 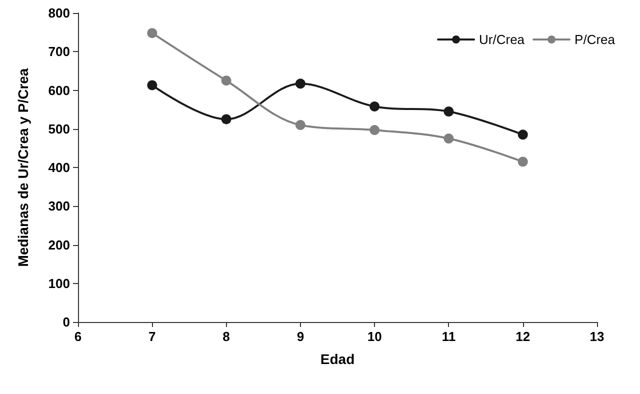 What do you see at coordinates (502, 39) in the screenshot?
I see `legend-label: Ur/Crea` at bounding box center [502, 39].